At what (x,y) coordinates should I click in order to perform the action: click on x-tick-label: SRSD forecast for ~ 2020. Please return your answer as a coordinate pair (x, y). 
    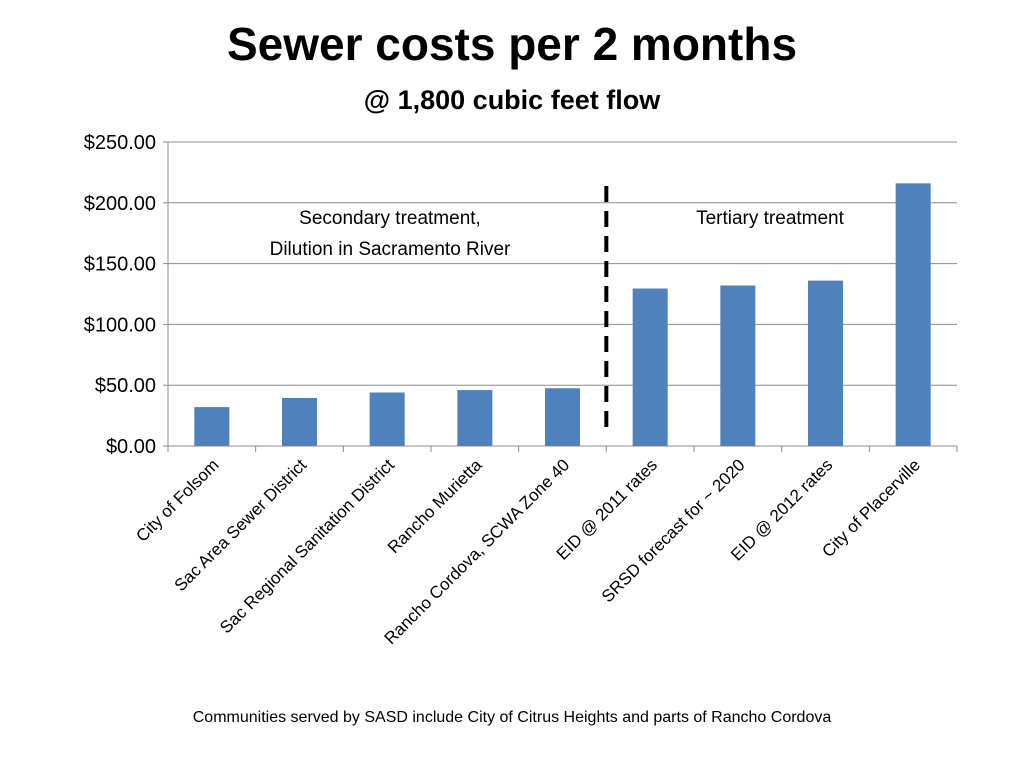
    Looking at the image, I should click on (673, 530).